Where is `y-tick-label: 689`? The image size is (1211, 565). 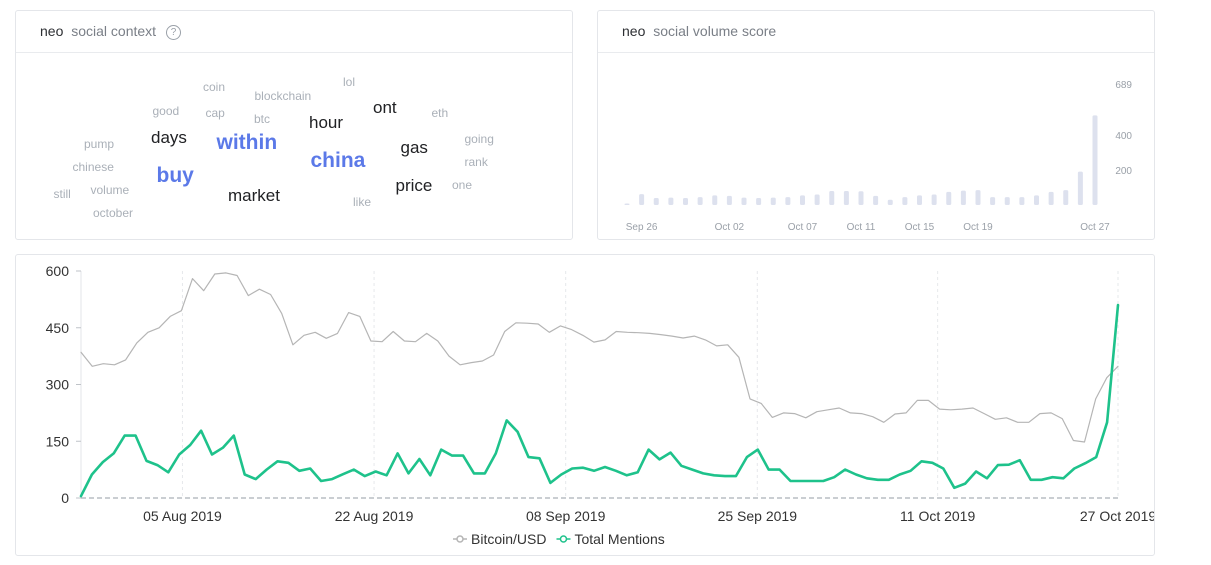
y-tick-label: 689 is located at coordinates (1123, 85).